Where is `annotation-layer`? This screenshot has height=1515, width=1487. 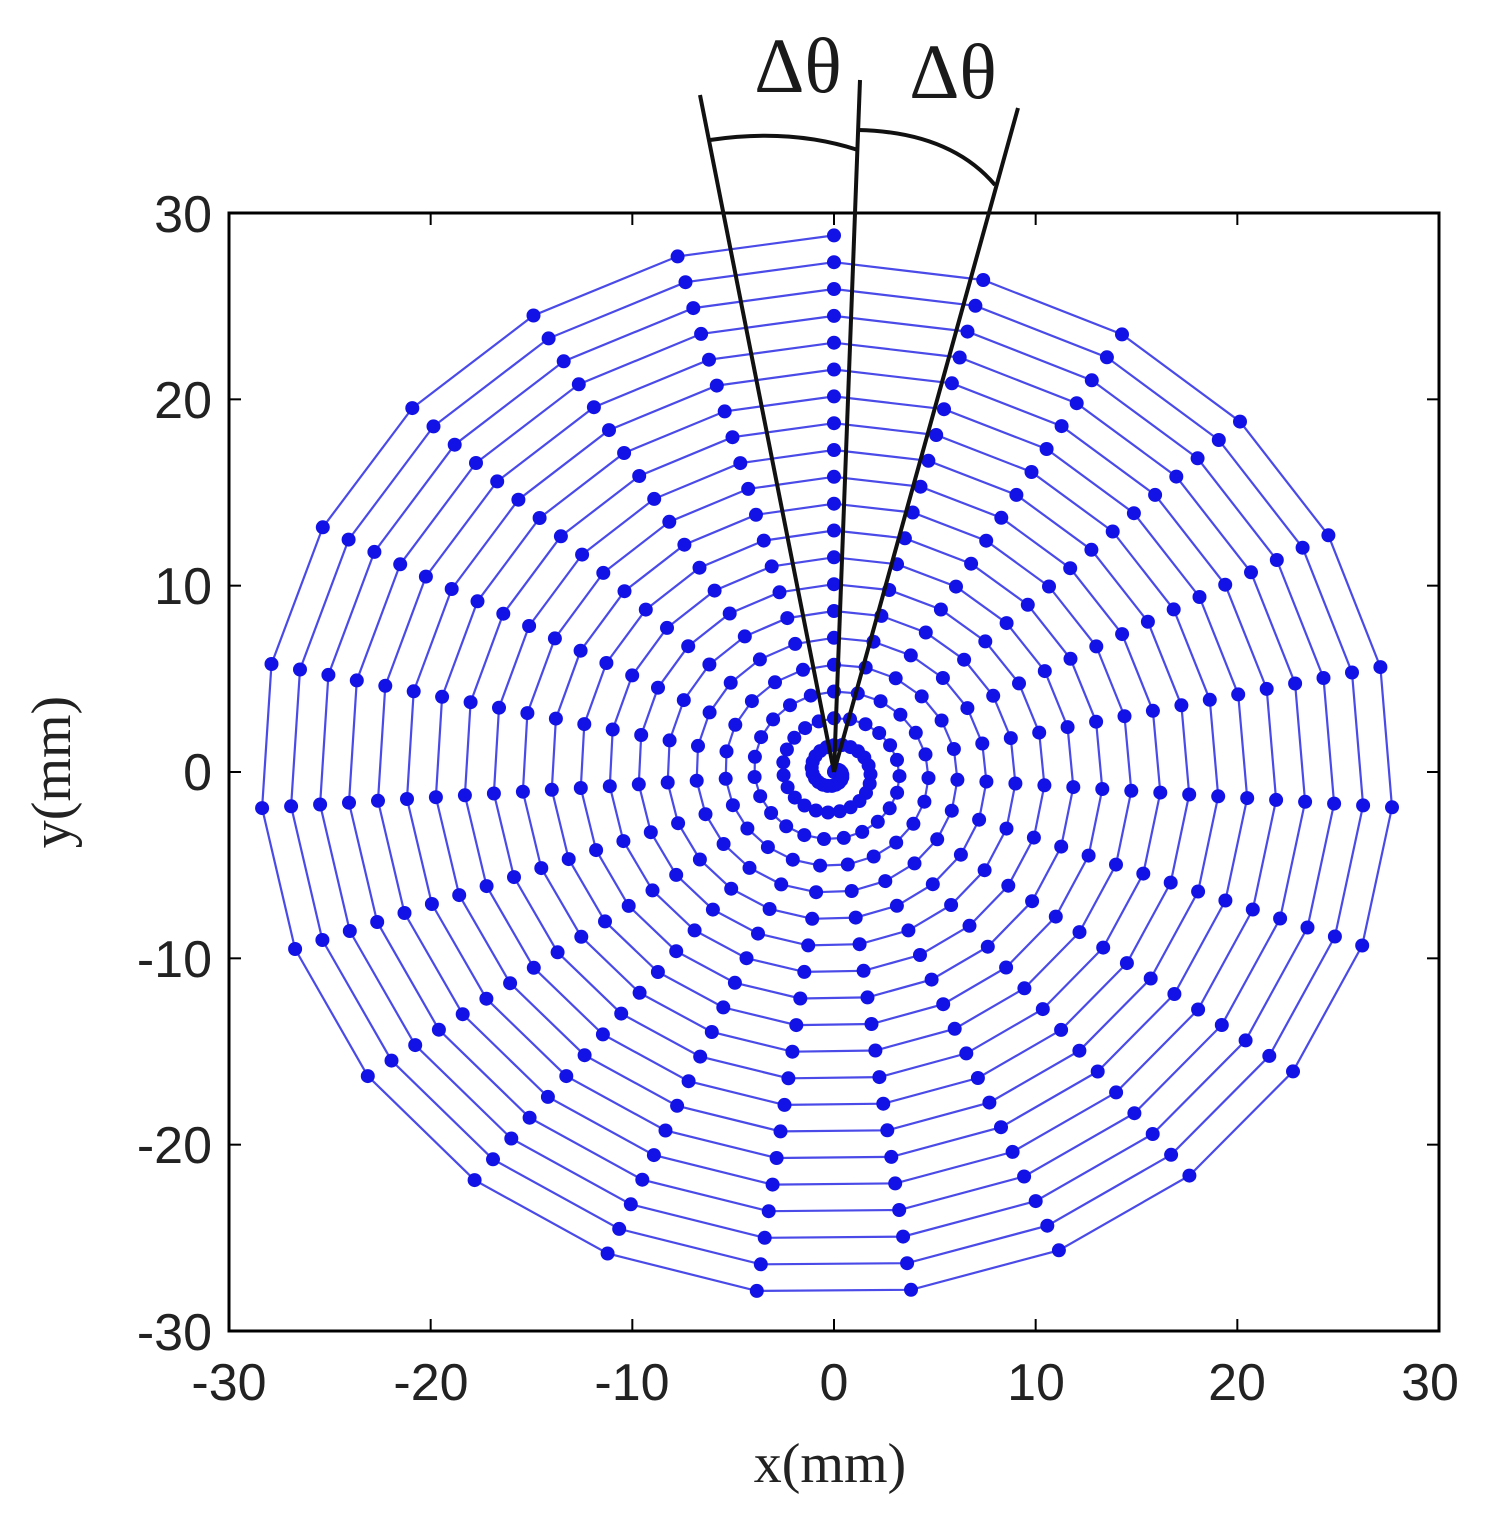
annotation-layer is located at coordinates (859, 426).